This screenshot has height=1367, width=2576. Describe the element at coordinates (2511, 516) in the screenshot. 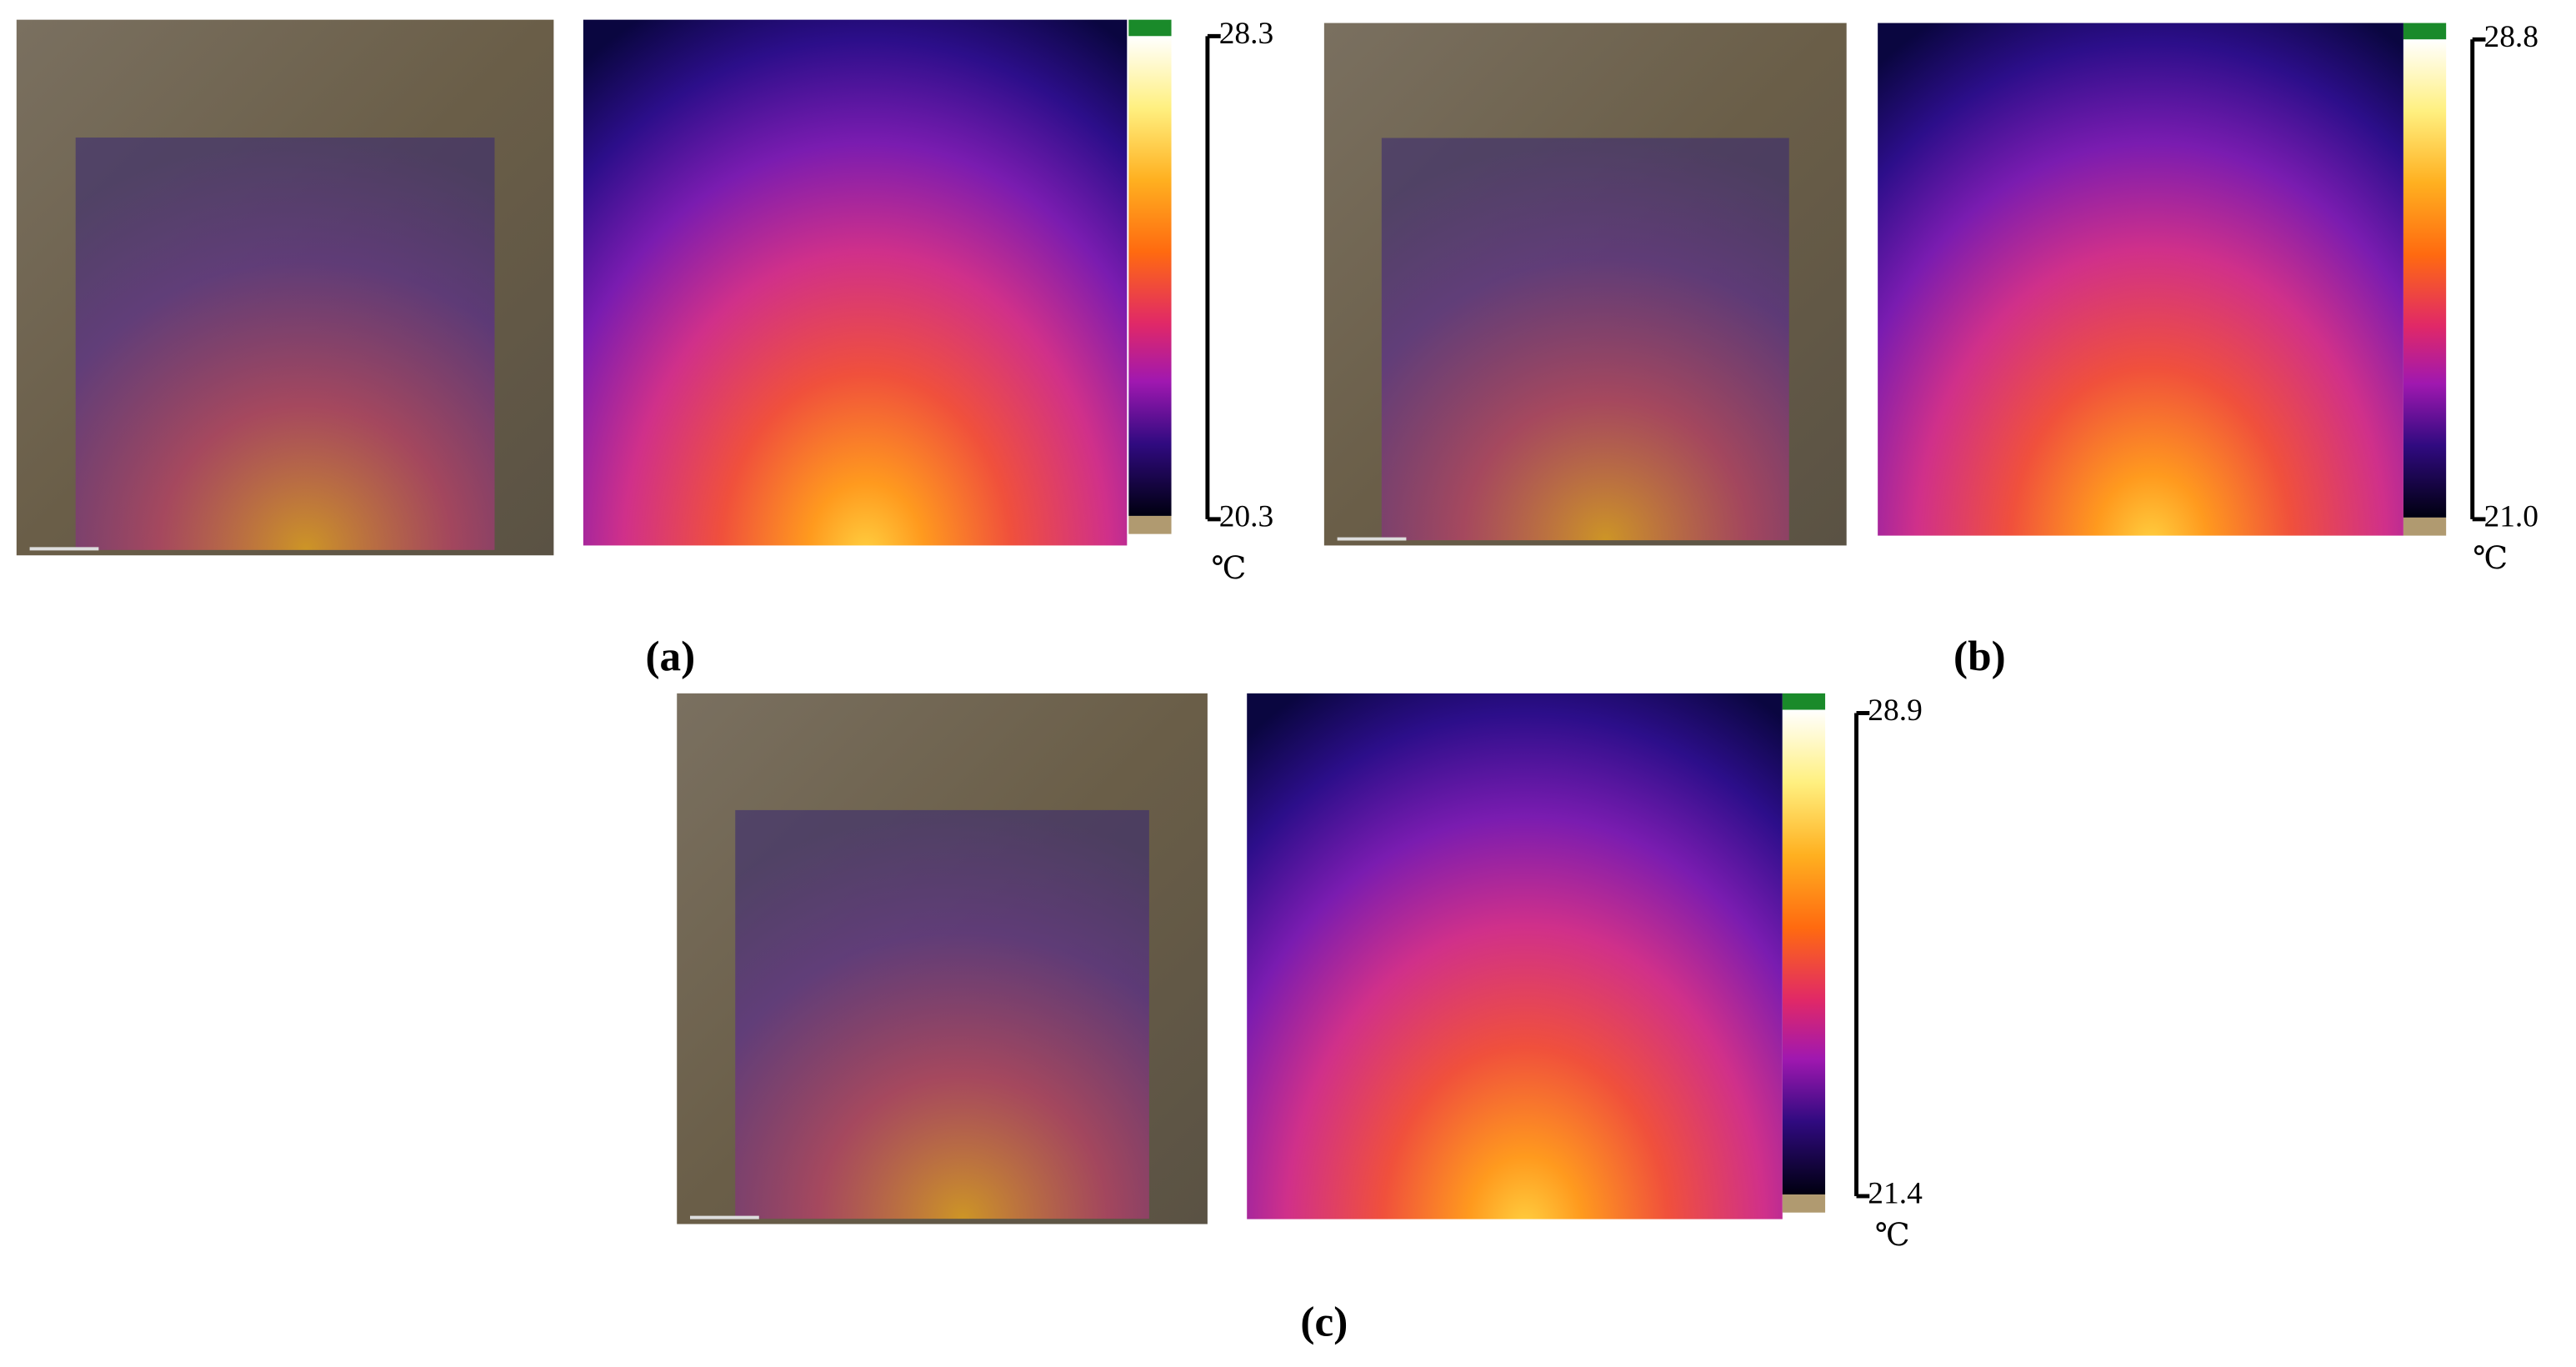

I see `scale-min-label: 21.0` at that location.